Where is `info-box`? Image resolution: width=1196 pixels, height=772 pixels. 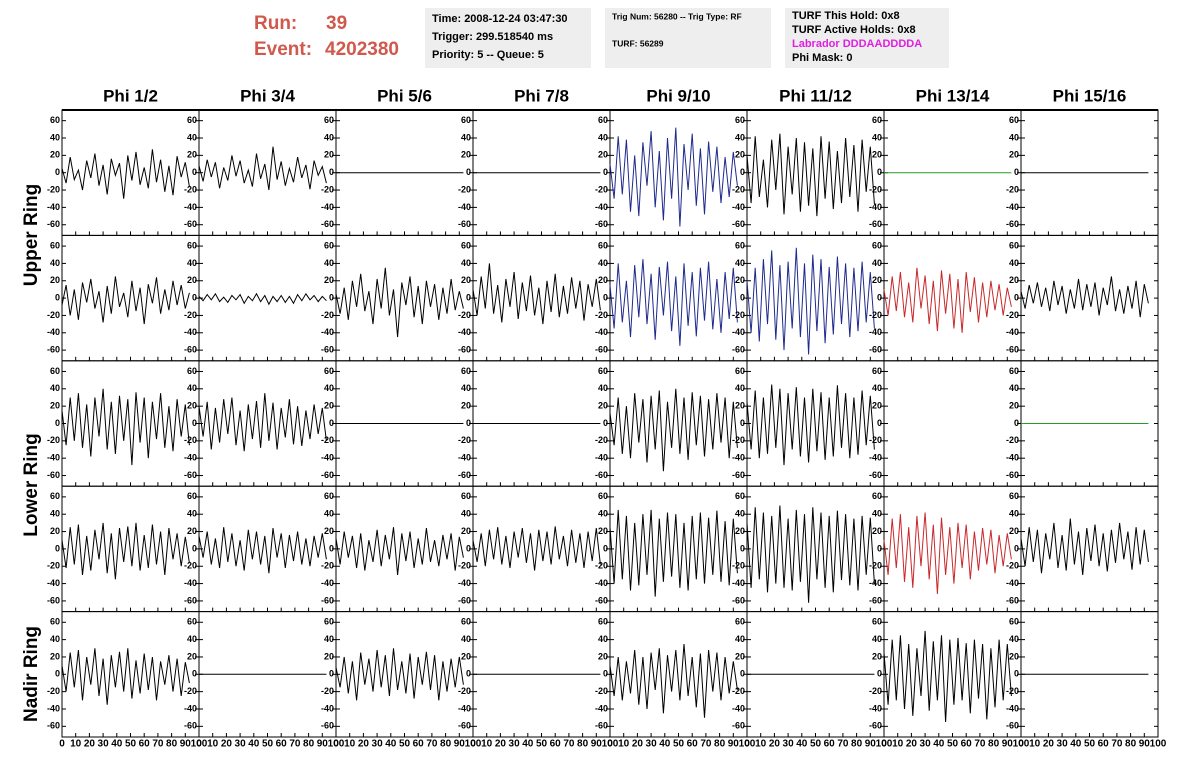
info-box is located at coordinates (867, 38).